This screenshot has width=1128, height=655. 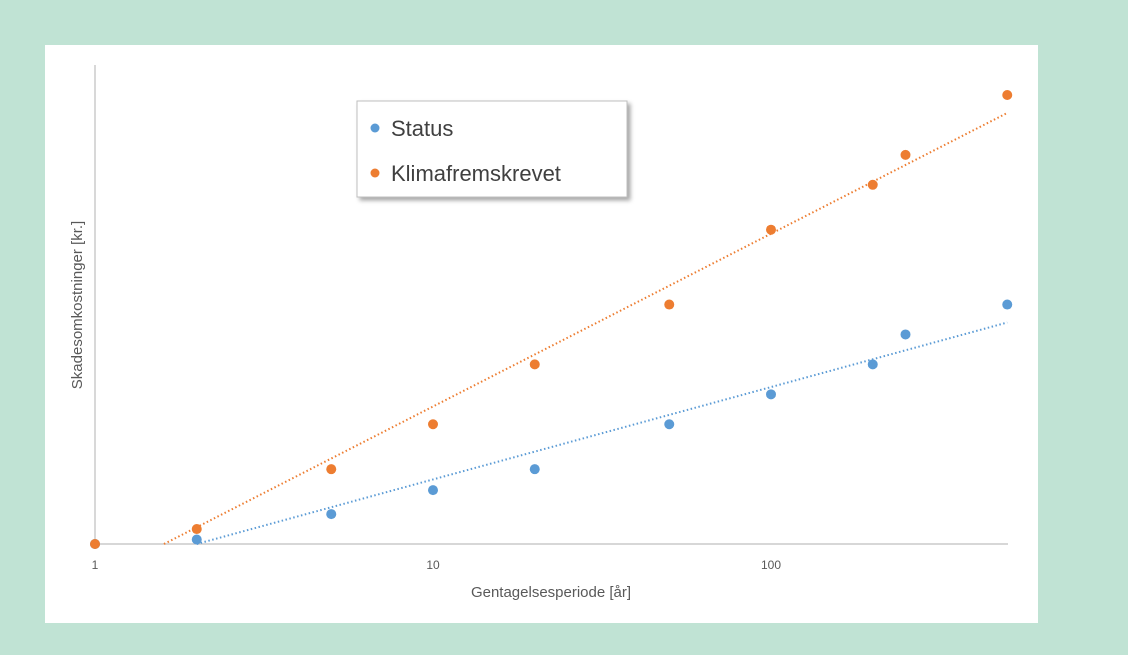 I want to click on legend: Status Klimafremskrevet, so click(x=492, y=149).